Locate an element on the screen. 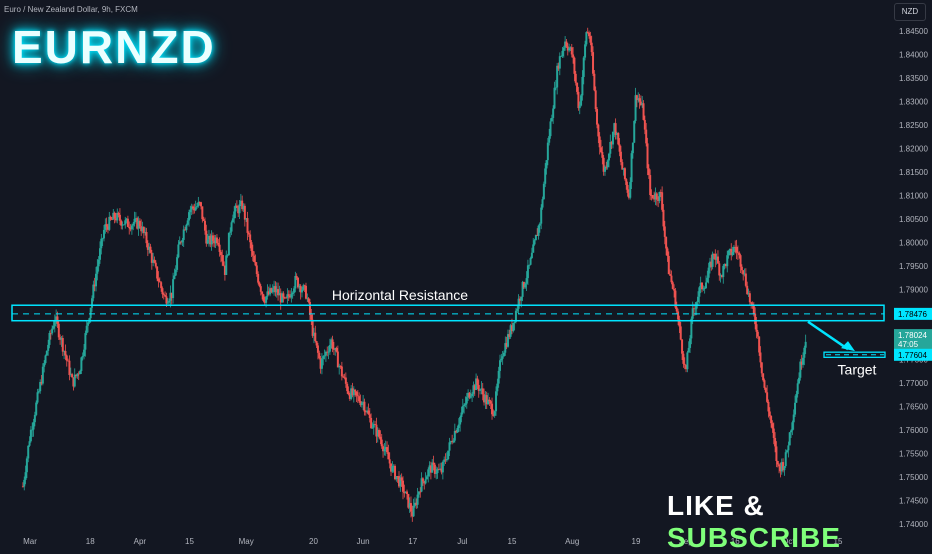  y-tick-label: 1.81500 is located at coordinates (913, 172).